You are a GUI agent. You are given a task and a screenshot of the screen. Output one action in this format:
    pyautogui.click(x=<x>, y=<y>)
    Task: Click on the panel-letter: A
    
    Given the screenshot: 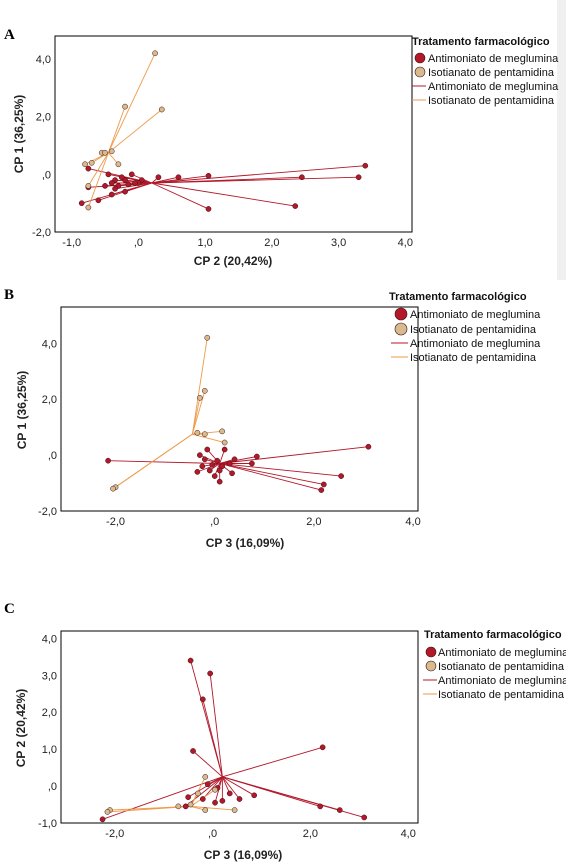 What is the action you would take?
    pyautogui.click(x=9, y=35)
    